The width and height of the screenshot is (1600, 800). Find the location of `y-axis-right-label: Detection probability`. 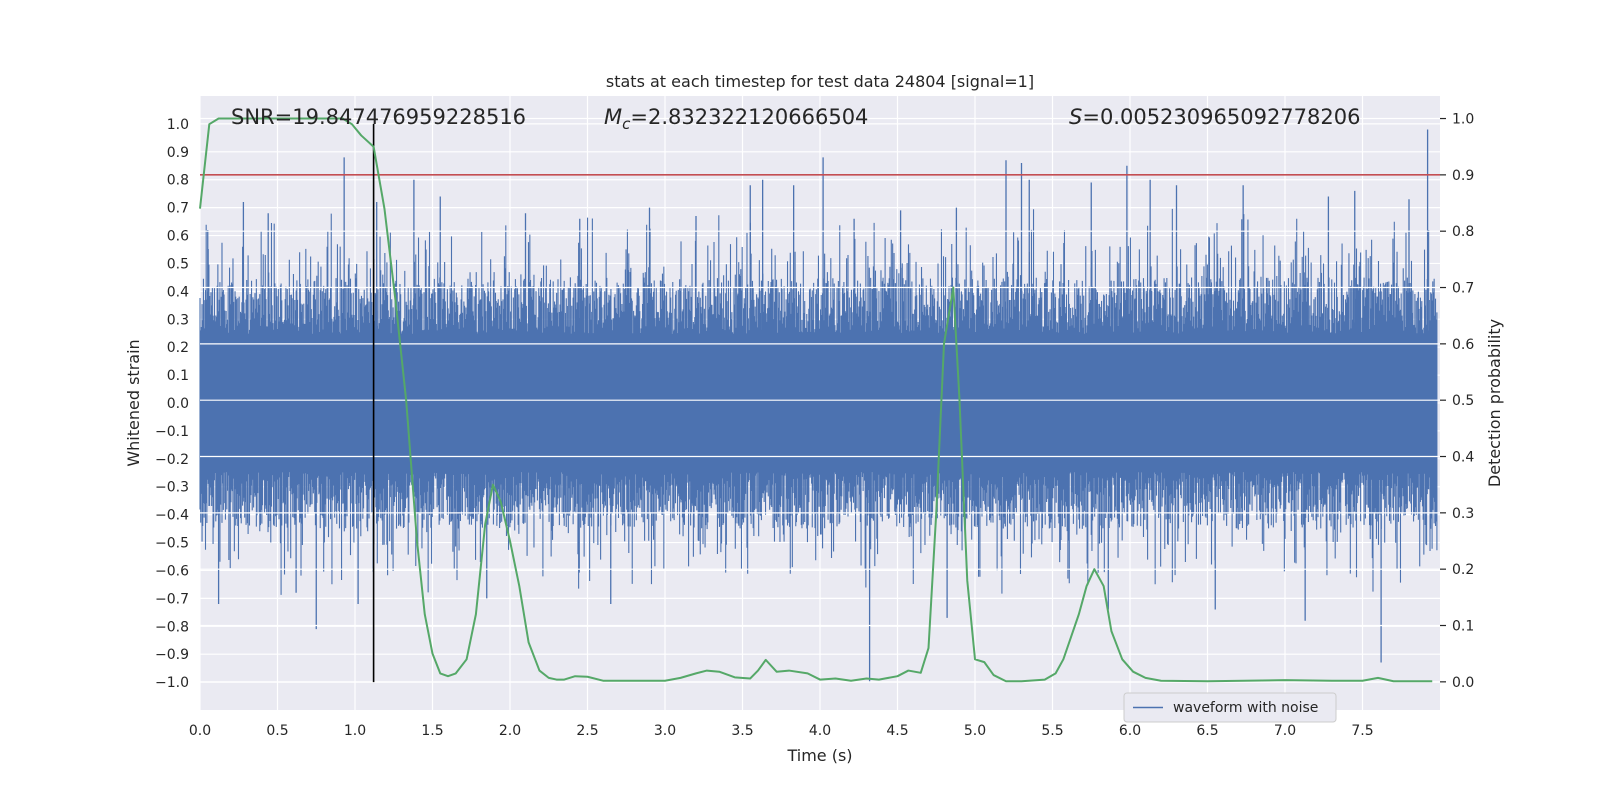

y-axis-right-label: Detection probability is located at coordinates (1494, 403).